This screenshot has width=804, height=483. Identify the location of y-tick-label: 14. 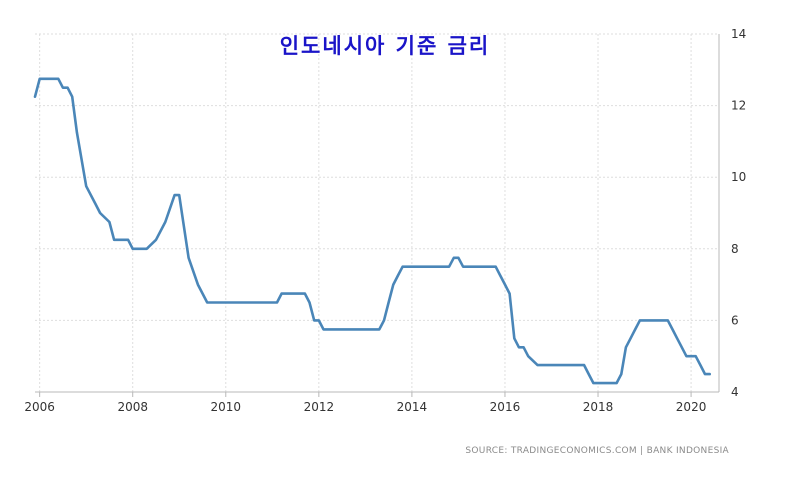
(738, 34).